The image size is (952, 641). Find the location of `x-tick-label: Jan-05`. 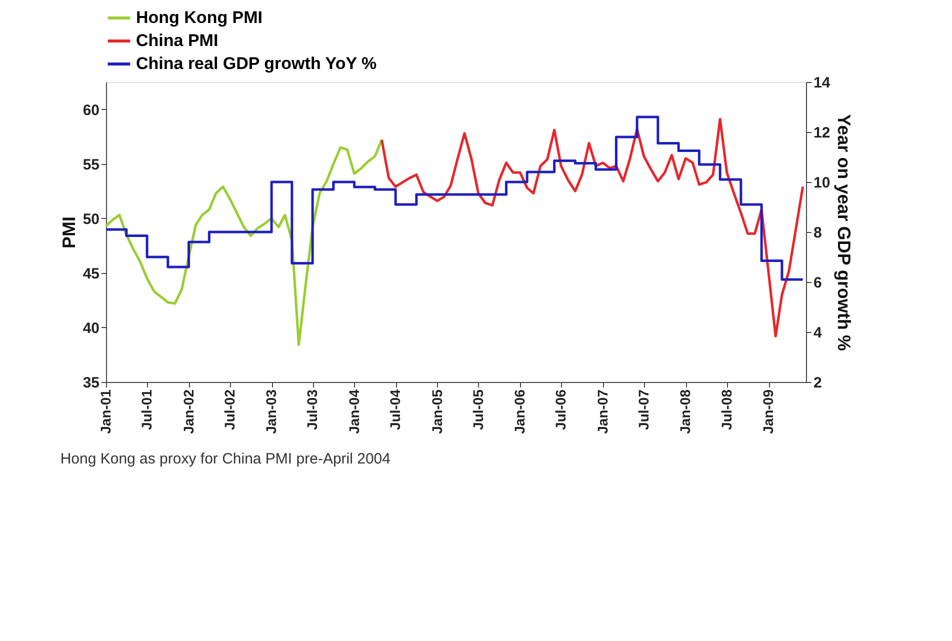

x-tick-label: Jan-05 is located at coordinates (436, 411).